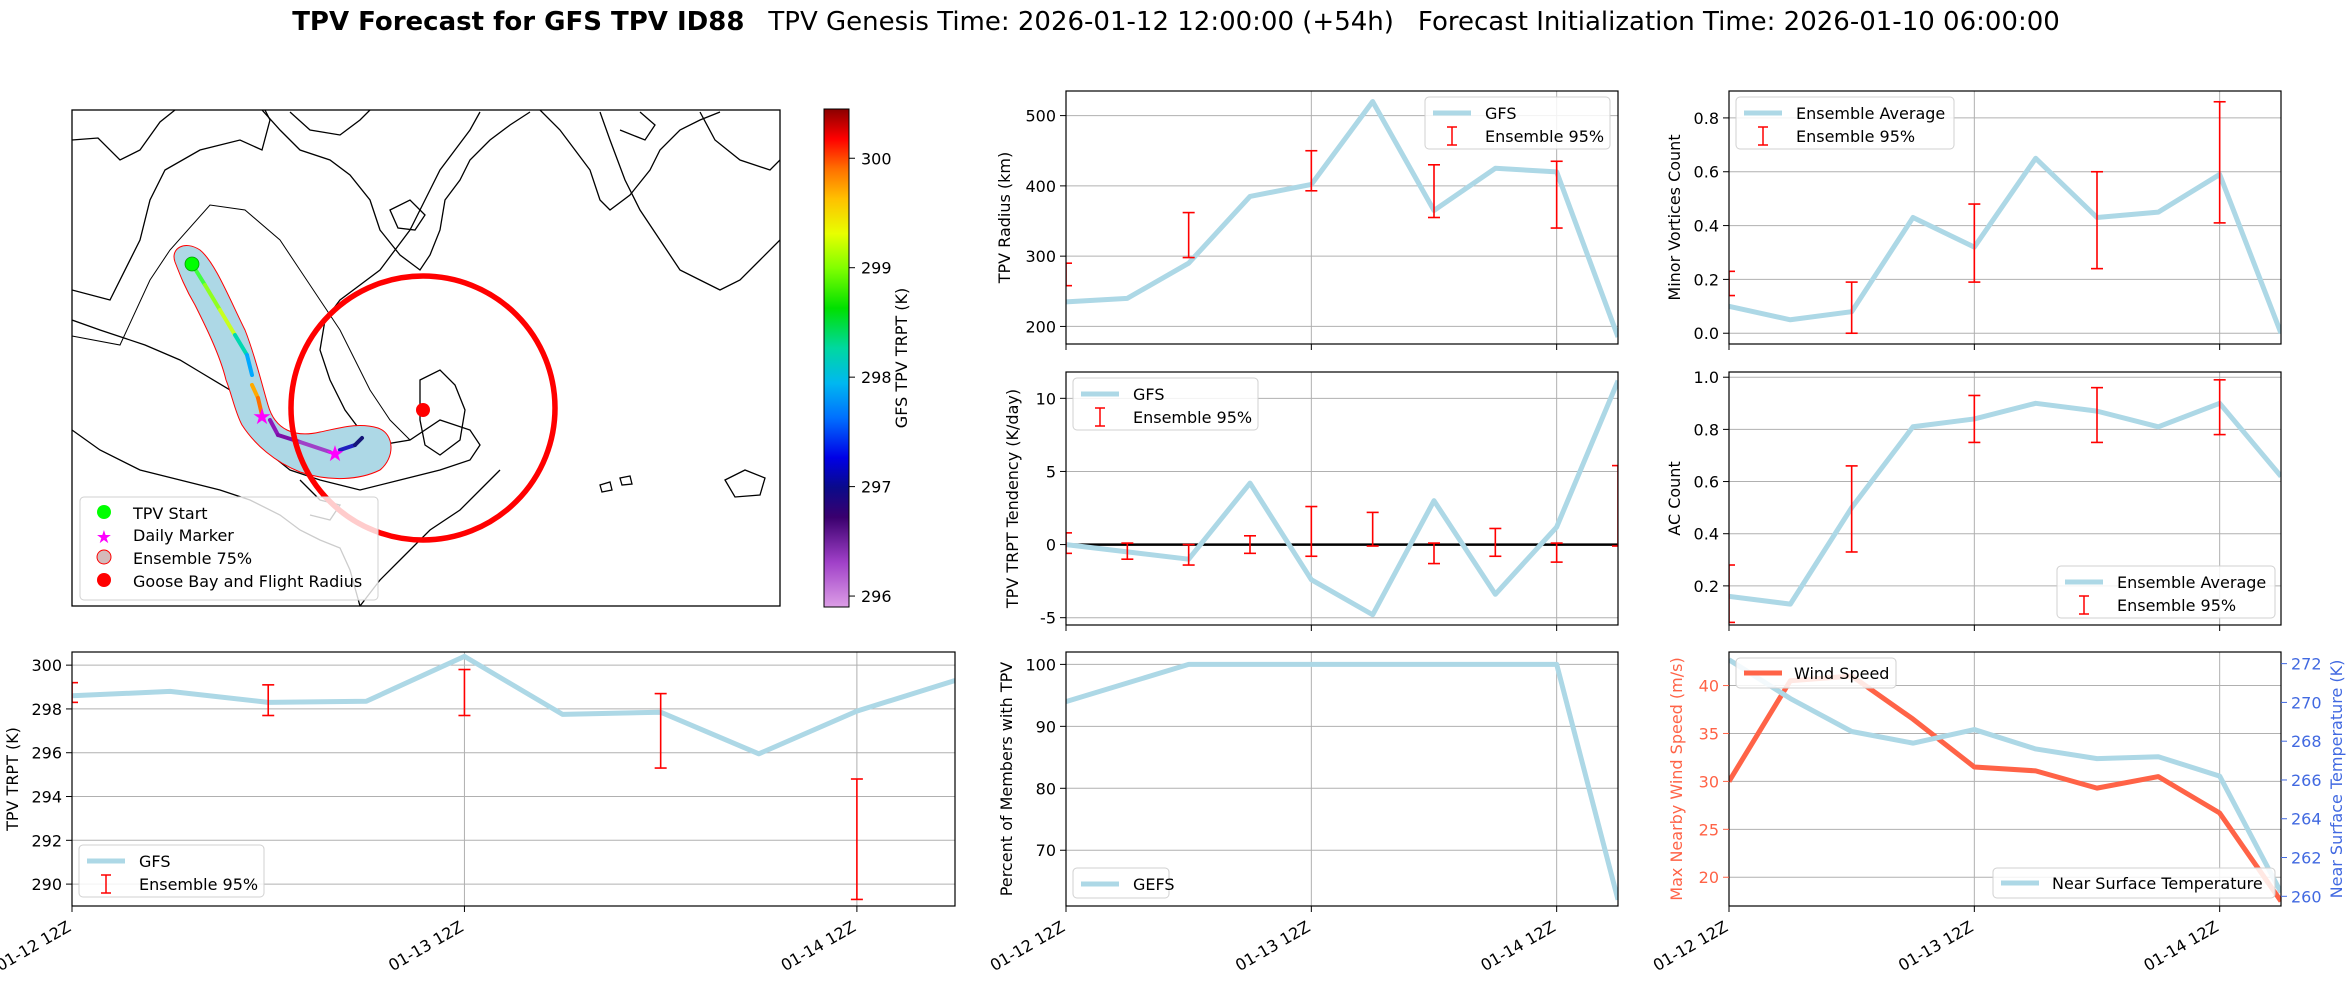 The height and width of the screenshot is (982, 2352). I want to click on y-tick-label: 296, so click(46, 753).